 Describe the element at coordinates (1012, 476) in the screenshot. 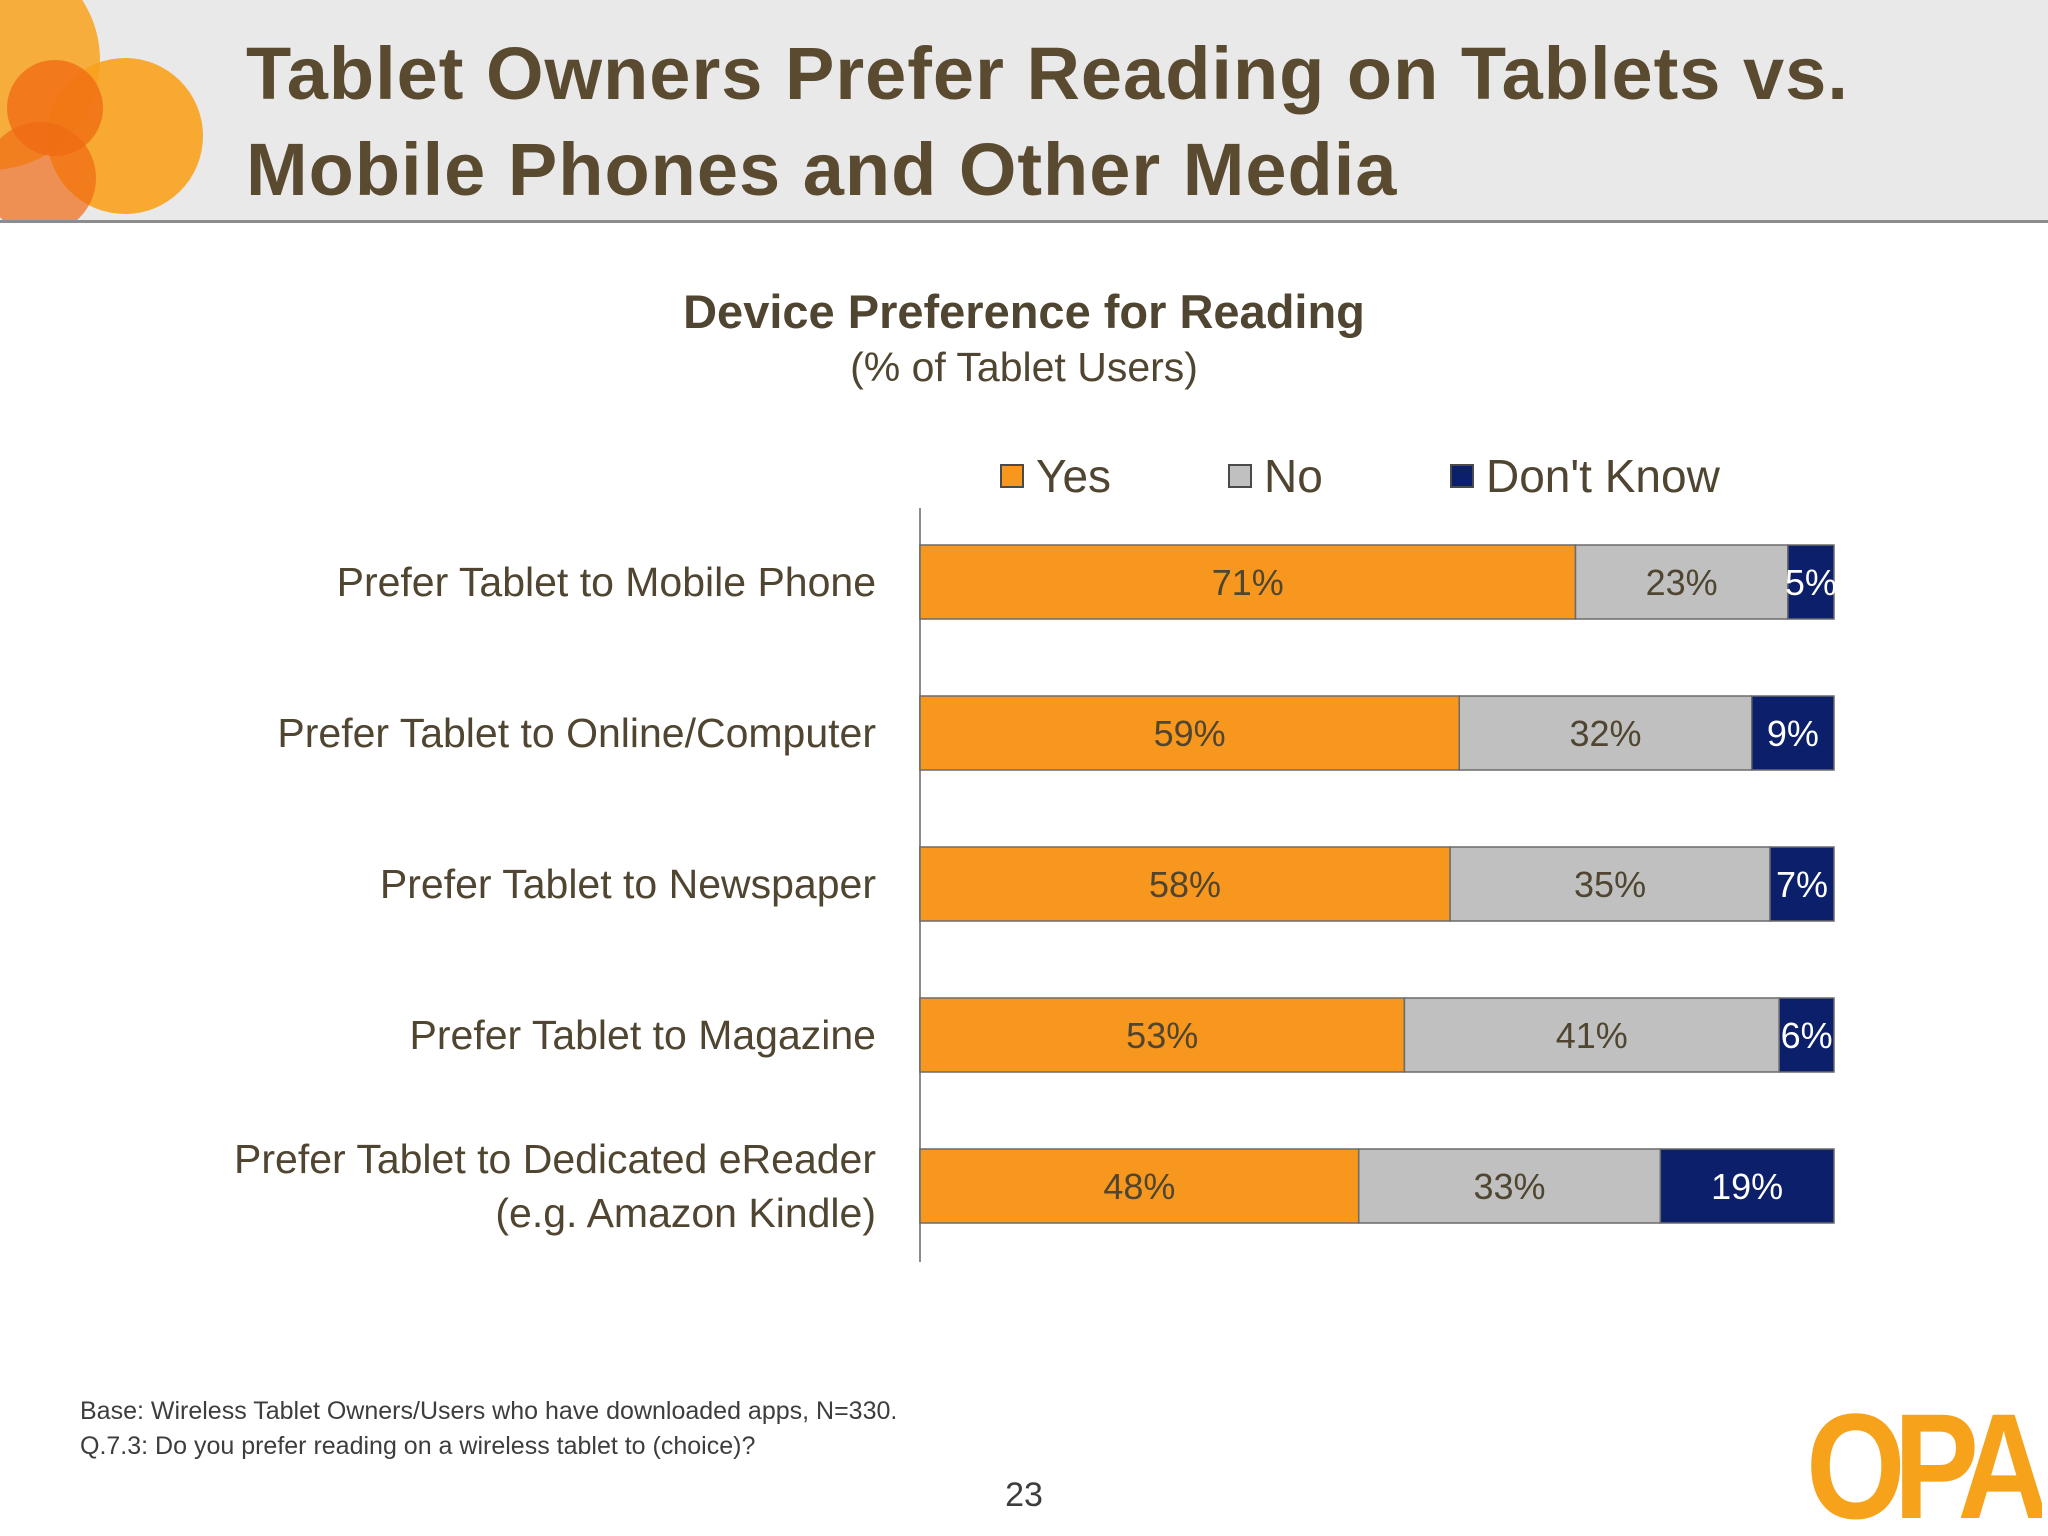

I see `legend-swatch-yes` at that location.